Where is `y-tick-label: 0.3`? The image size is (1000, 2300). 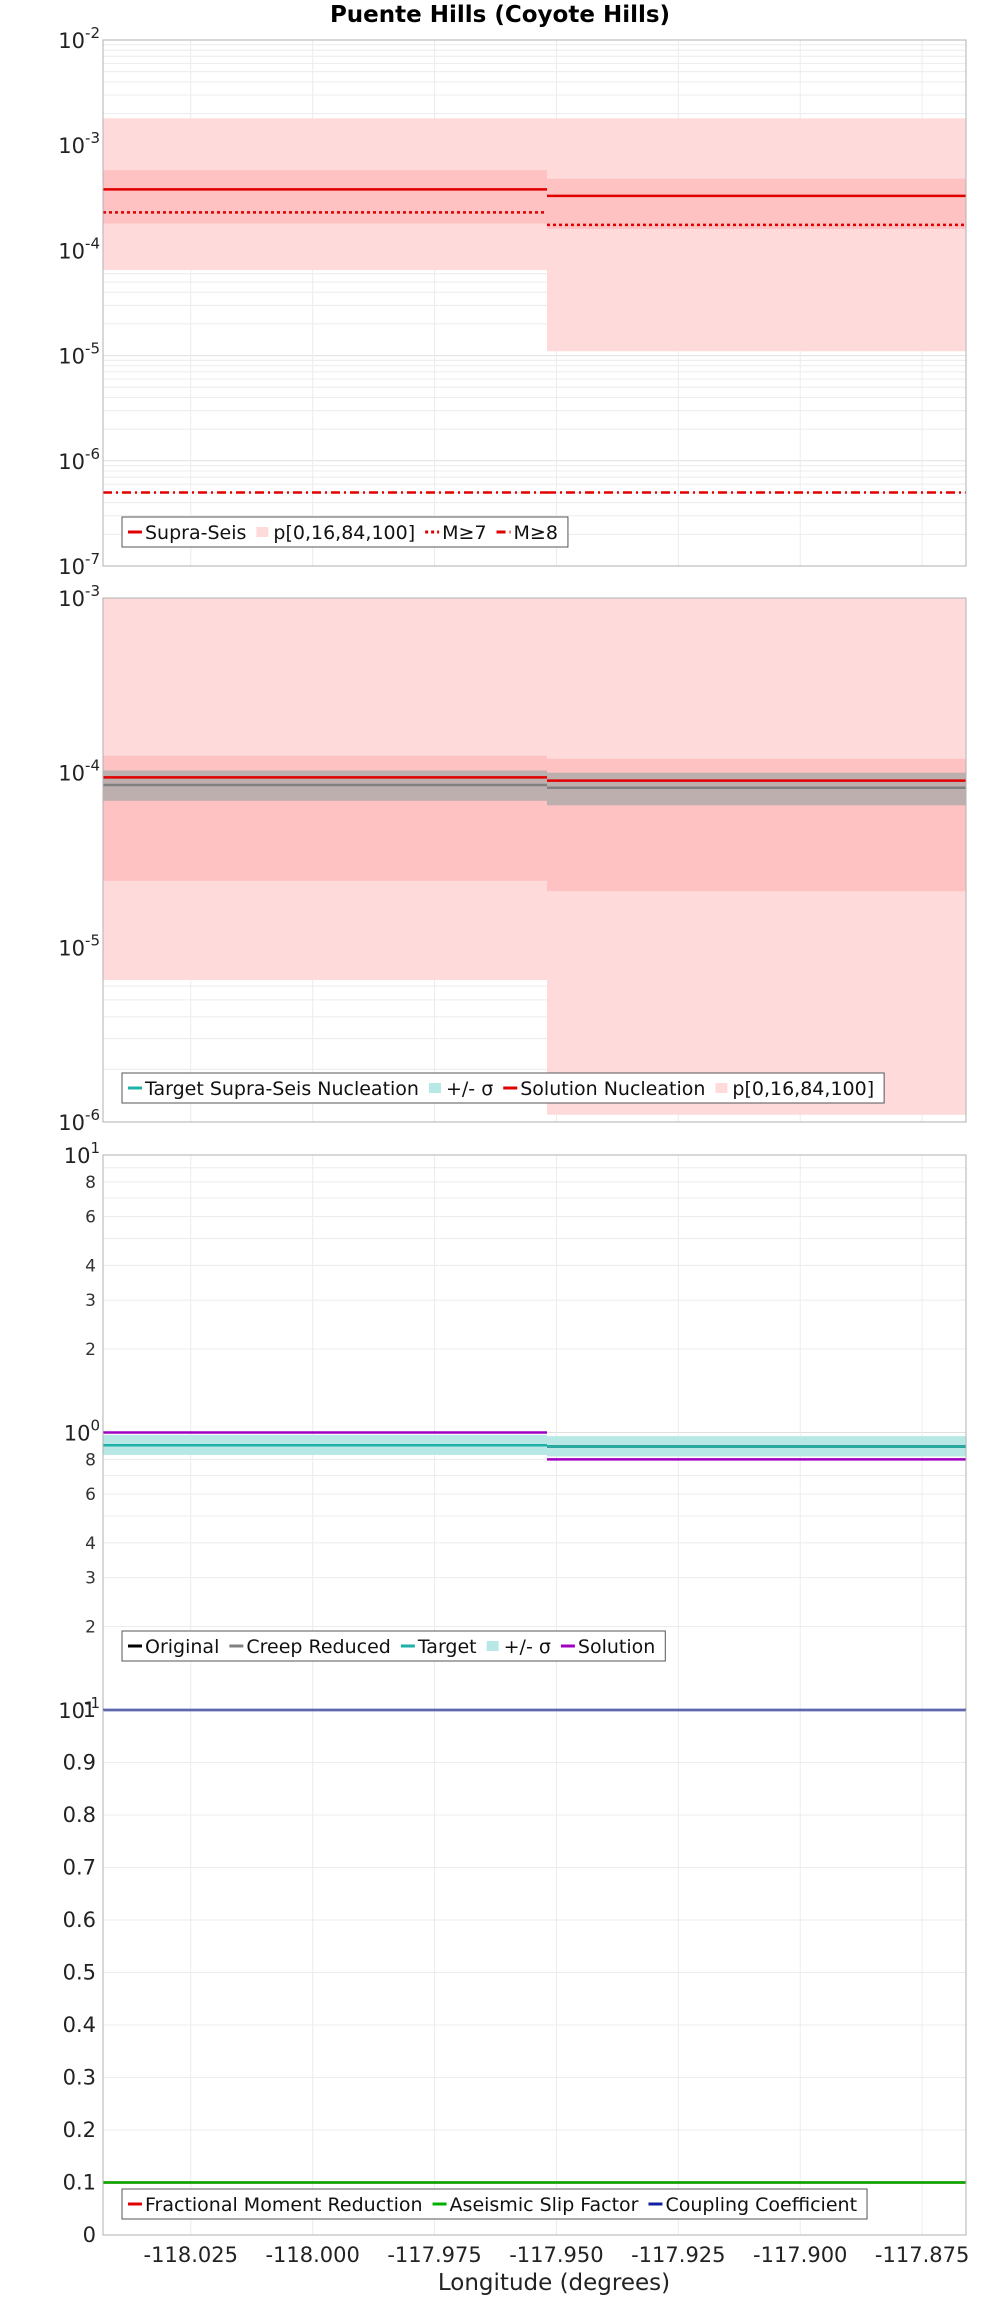 y-tick-label: 0.3 is located at coordinates (79, 2078).